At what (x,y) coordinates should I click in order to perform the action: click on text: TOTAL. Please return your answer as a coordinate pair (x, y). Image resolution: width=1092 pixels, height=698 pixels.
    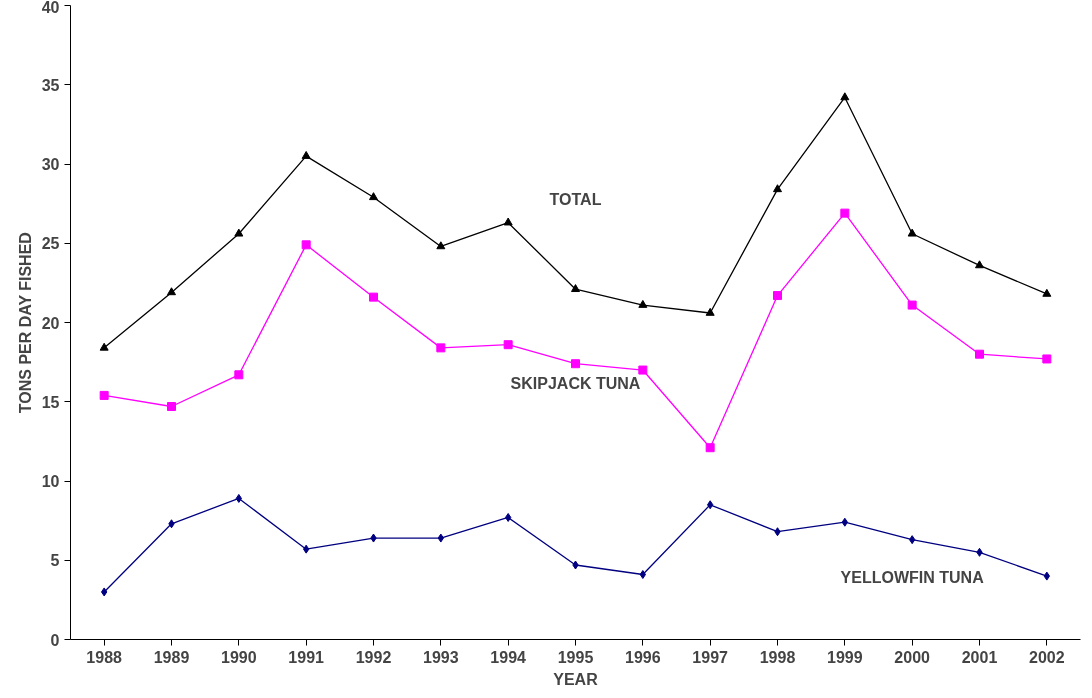
    Looking at the image, I should click on (575, 199).